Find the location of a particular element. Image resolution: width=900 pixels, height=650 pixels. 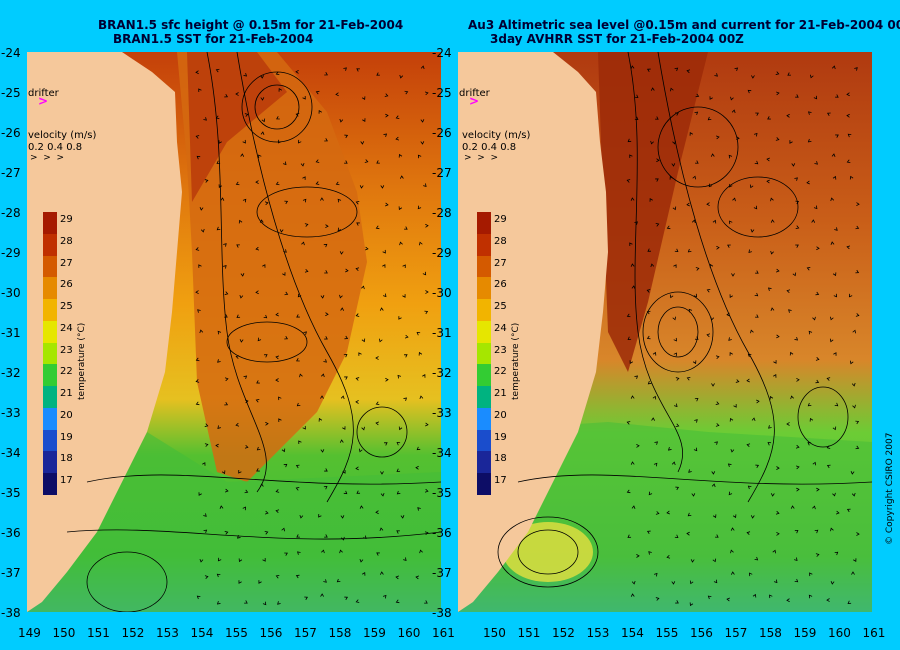

drifter-label-right: drifter is located at coordinates (474, 93).